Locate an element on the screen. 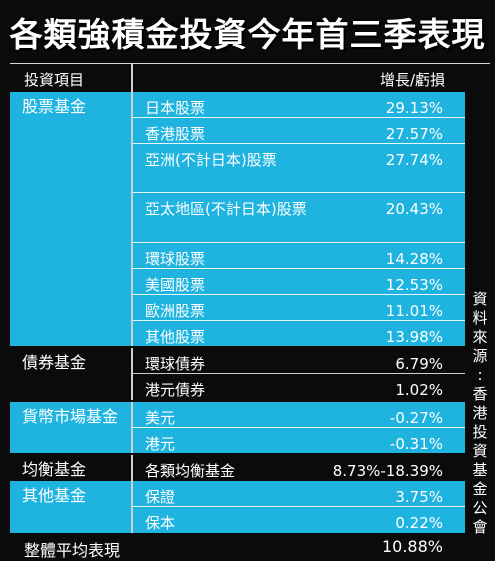 This screenshot has width=495, height=561. source-char: 會 is located at coordinates (480, 527).